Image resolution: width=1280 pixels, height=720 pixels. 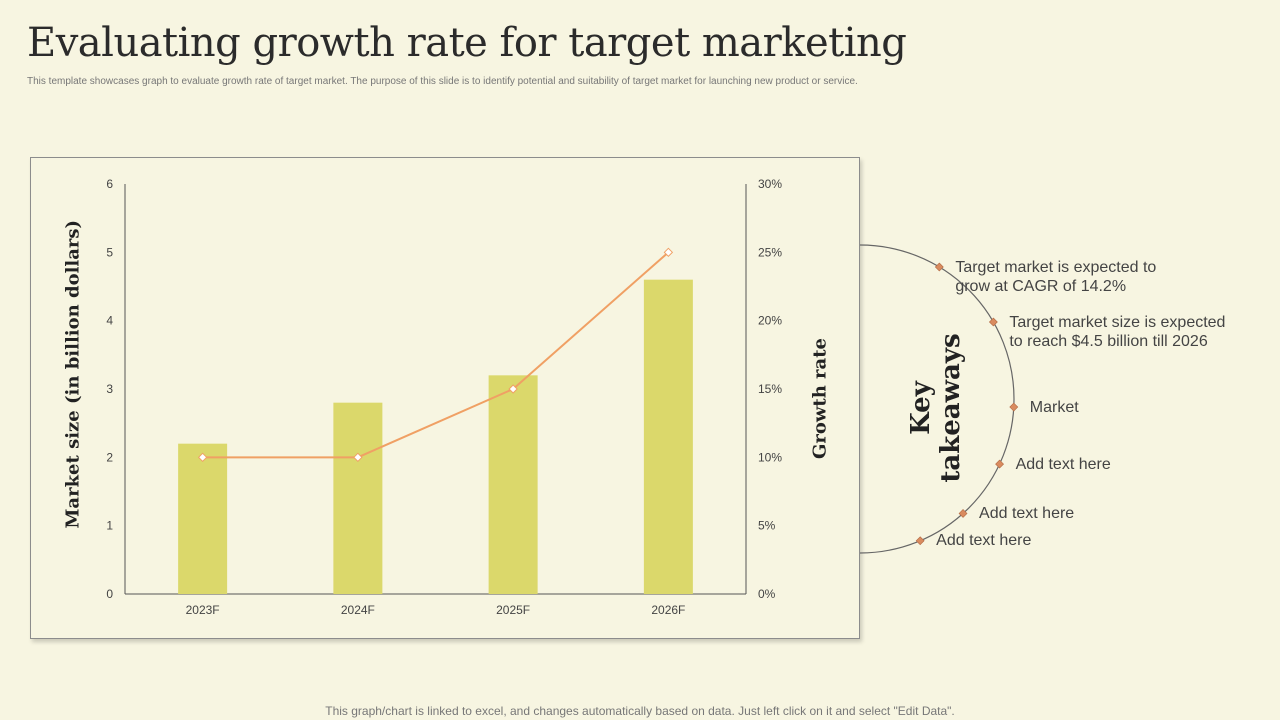 I want to click on y-axis-title-left: Market size (in billion dollars), so click(x=73, y=374).